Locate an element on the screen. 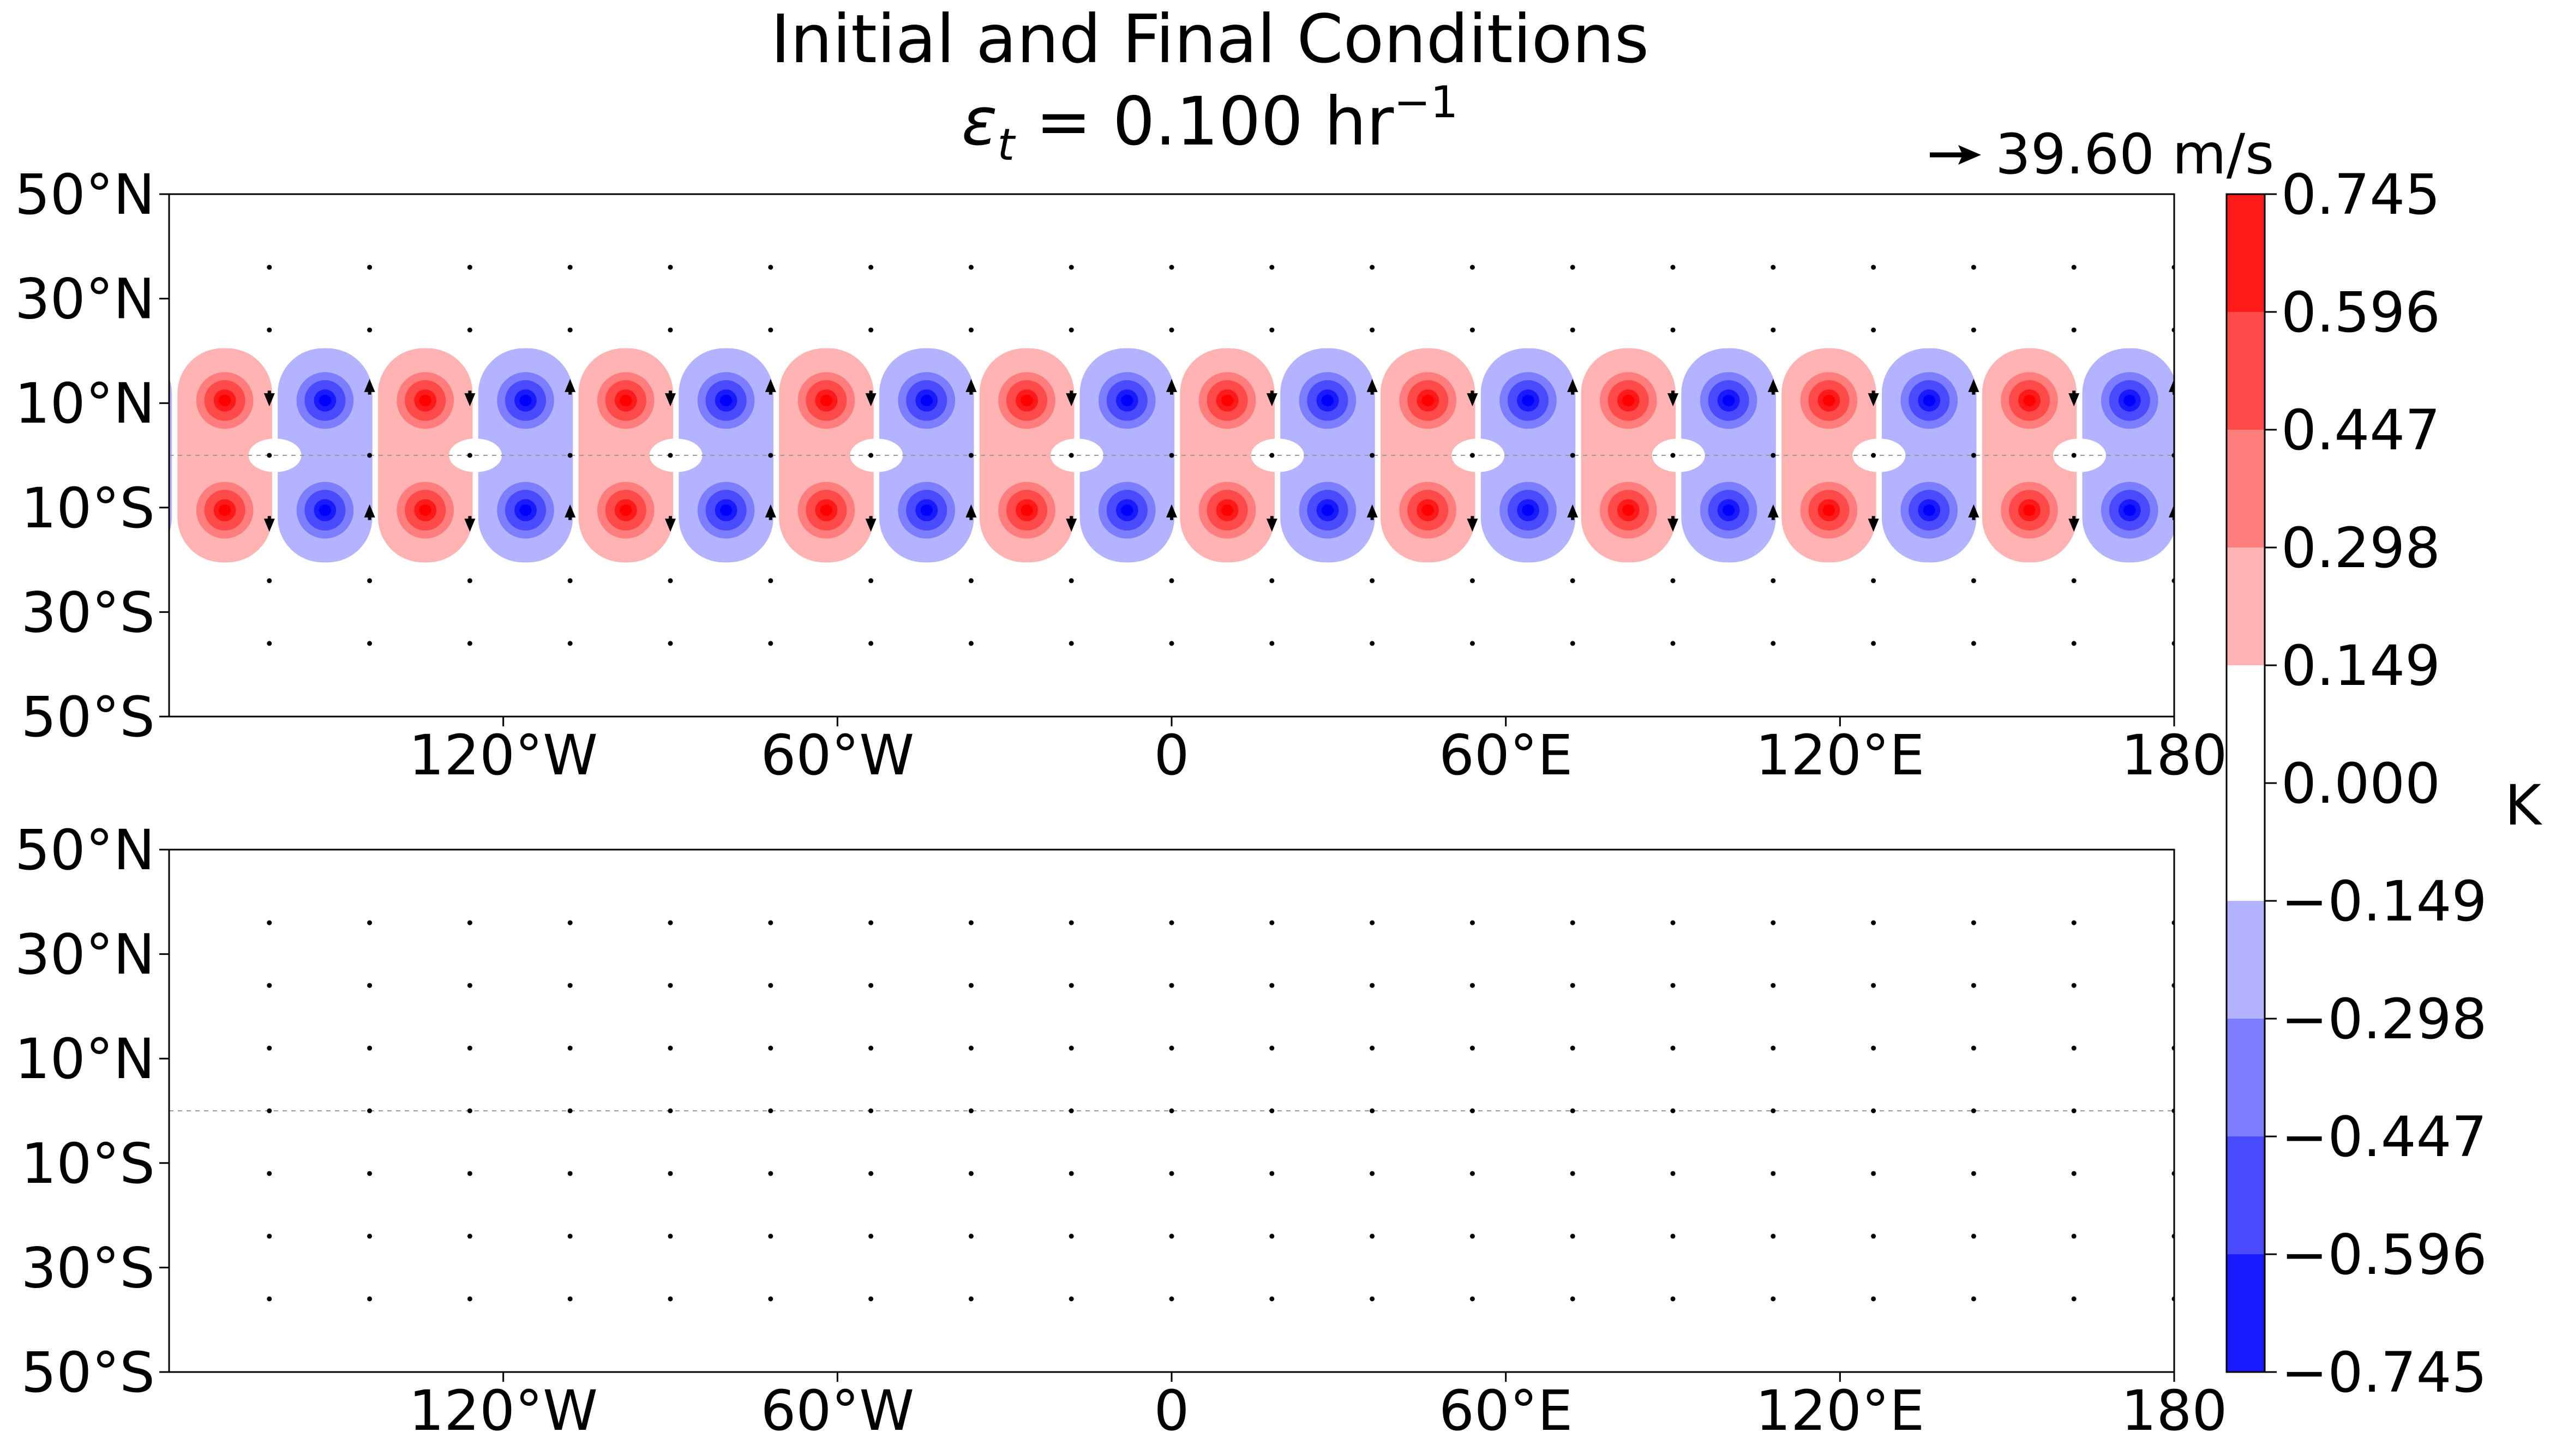 This screenshot has width=2550, height=1456. y-tick-label: 30°N is located at coordinates (85, 955).